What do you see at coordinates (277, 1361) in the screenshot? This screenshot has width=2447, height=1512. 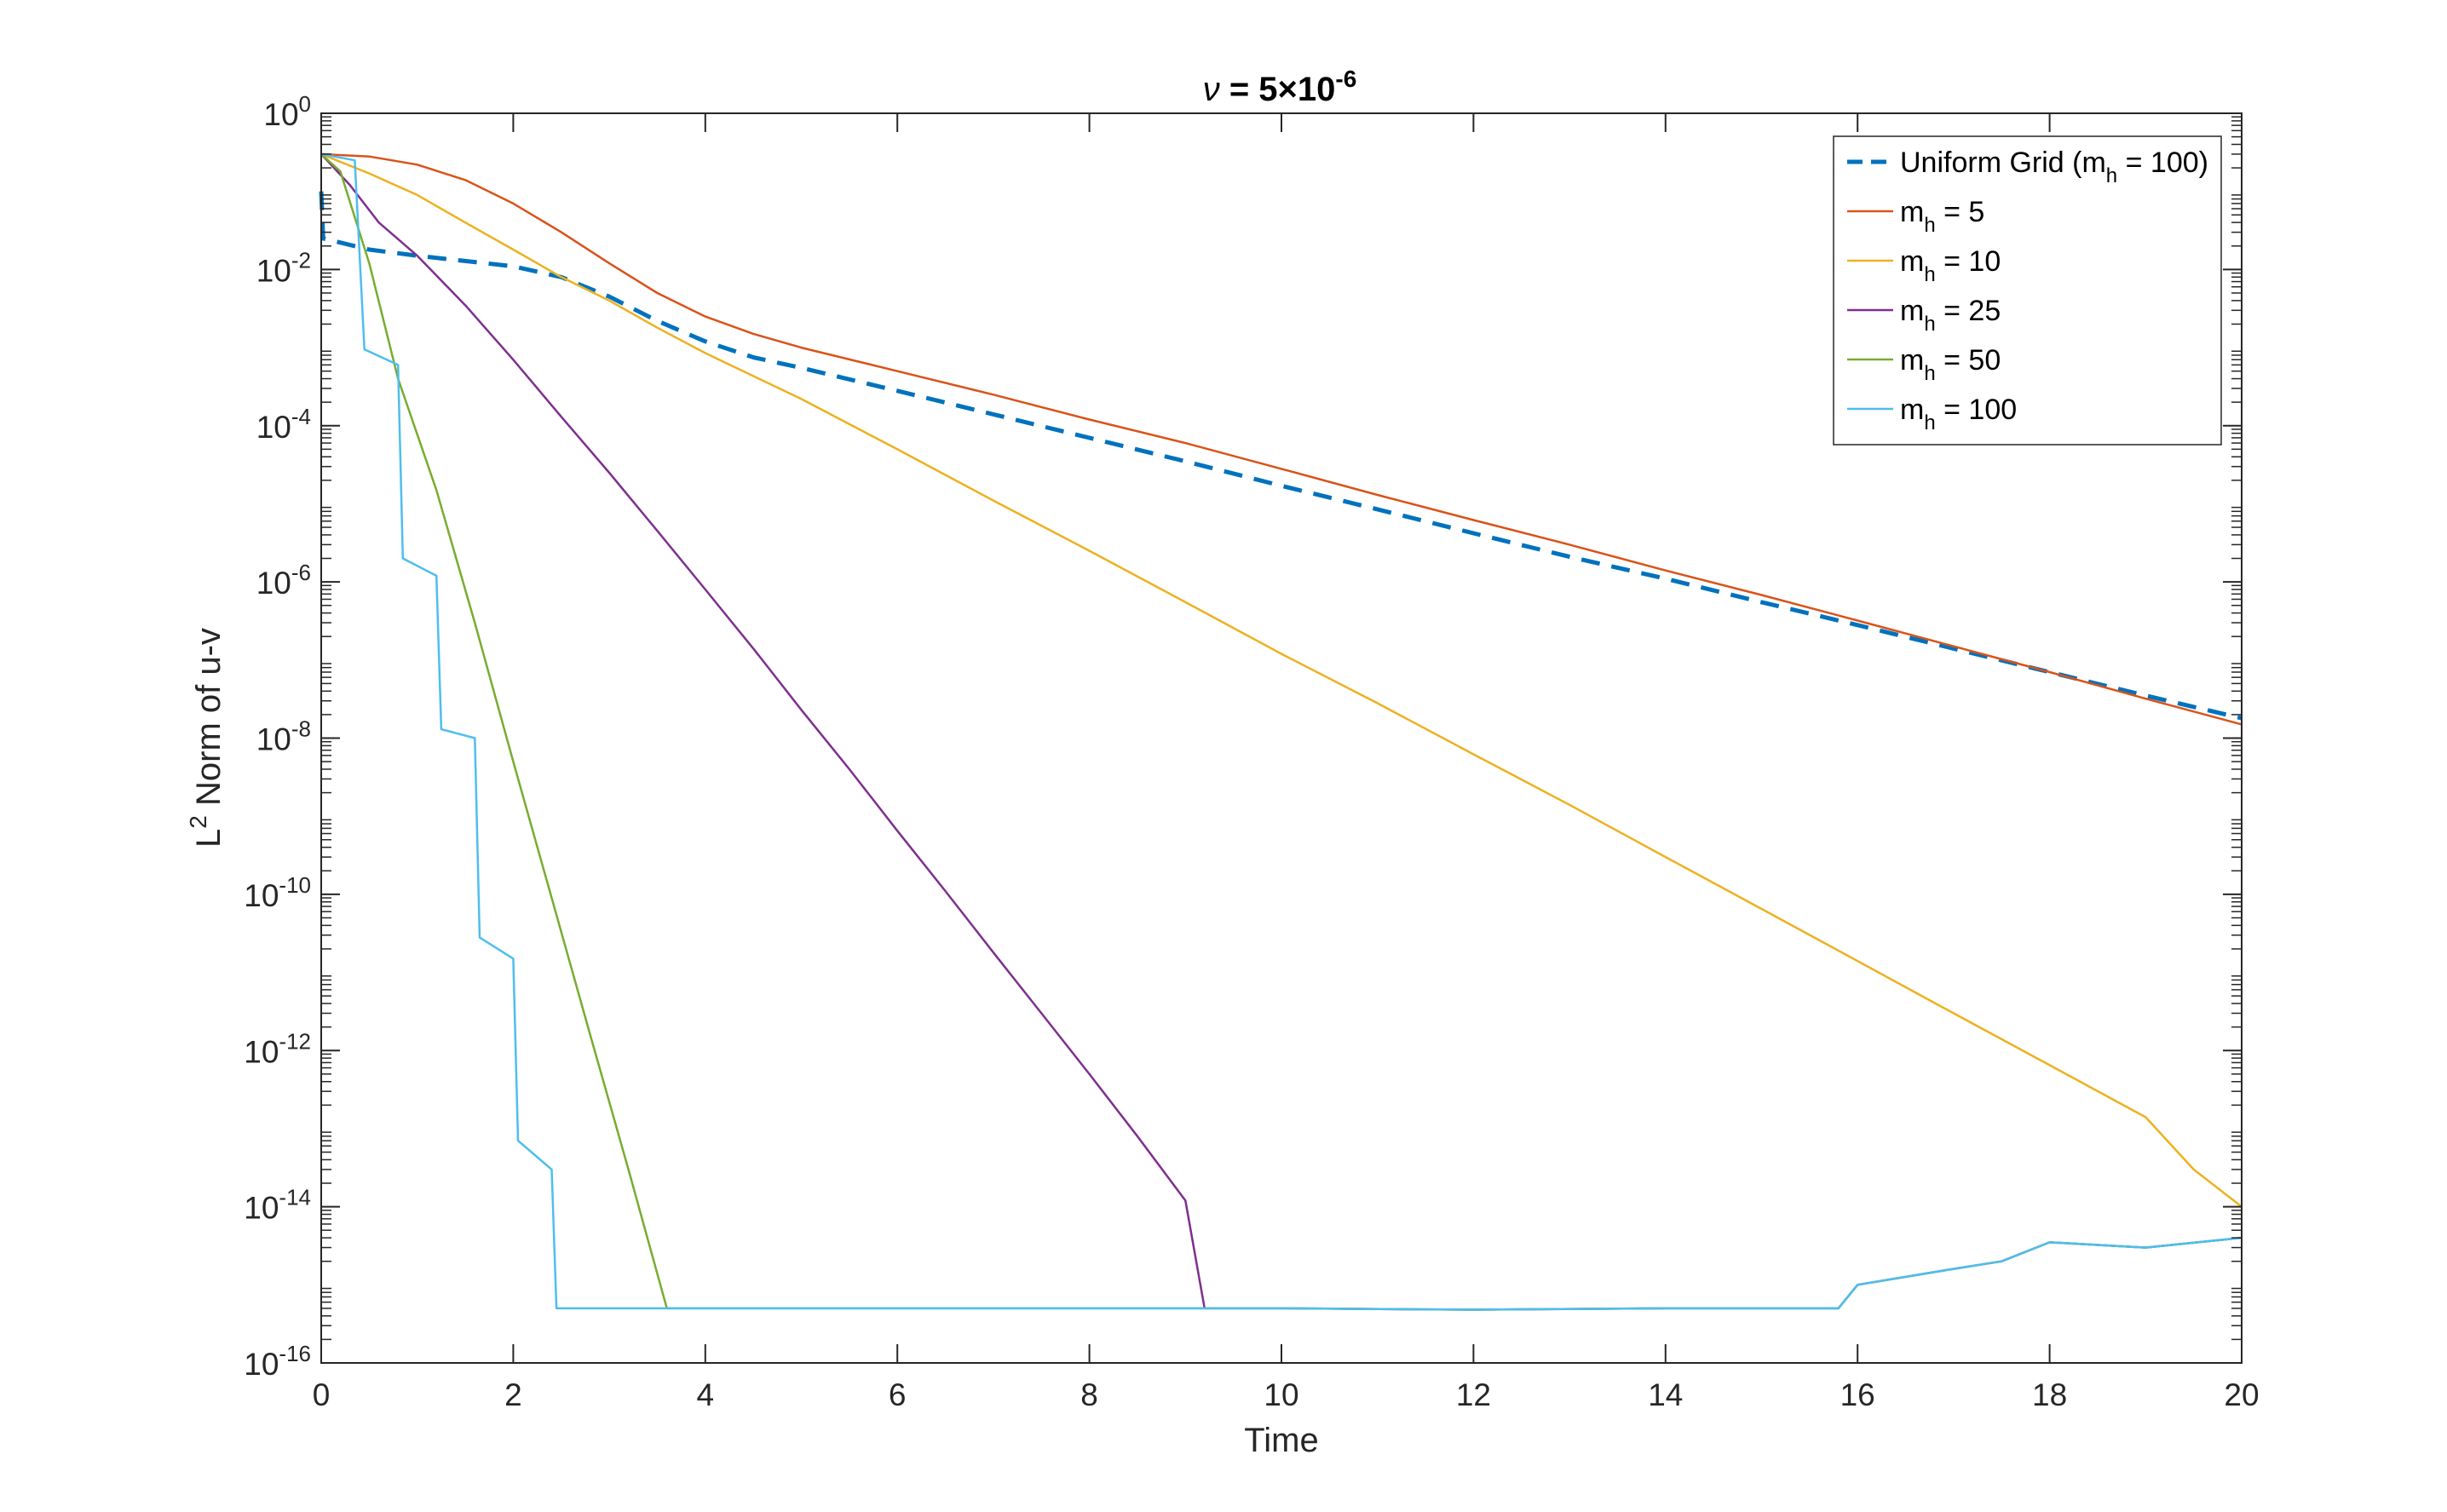 I see `y-tick-label-8: 10⁻¹⁶` at bounding box center [277, 1361].